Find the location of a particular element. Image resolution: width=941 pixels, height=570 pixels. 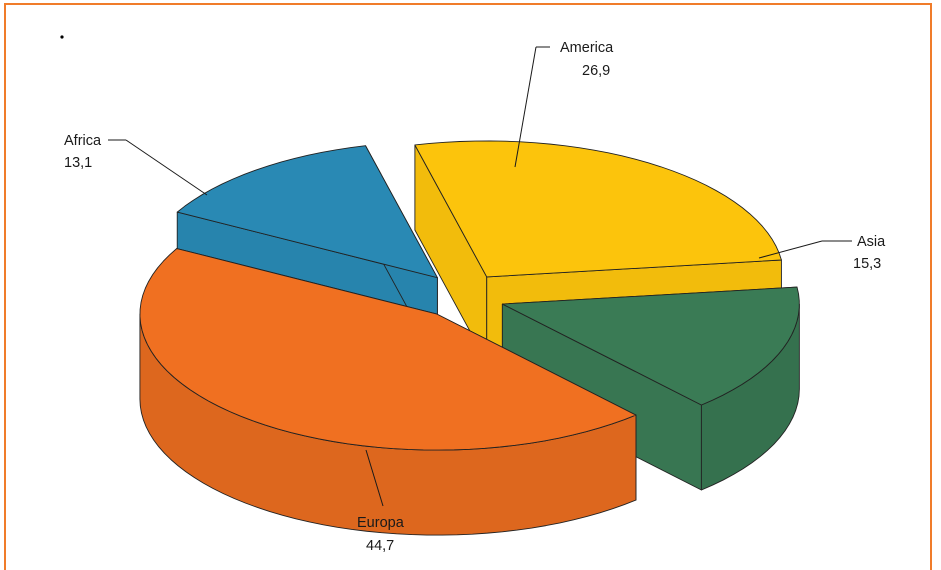

label-america-value: 26,9 is located at coordinates (596, 71).